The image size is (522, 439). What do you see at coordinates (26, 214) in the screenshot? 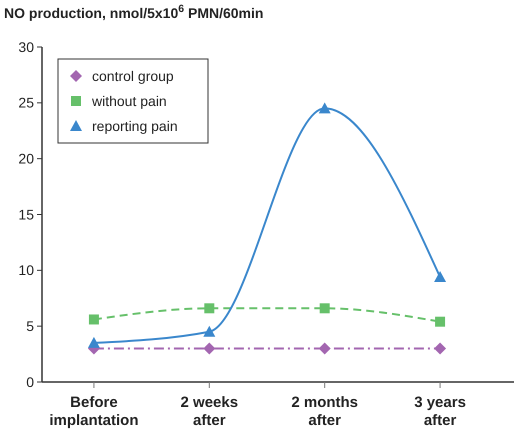
I see `y-tick-label: 15` at bounding box center [26, 214].